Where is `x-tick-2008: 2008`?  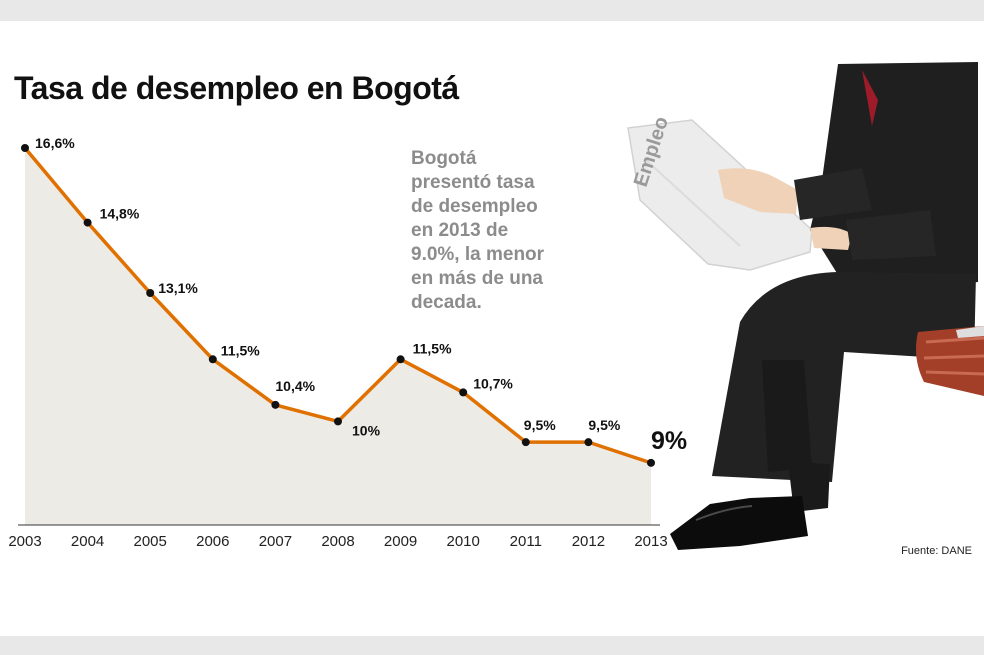 x-tick-2008: 2008 is located at coordinates (337, 541).